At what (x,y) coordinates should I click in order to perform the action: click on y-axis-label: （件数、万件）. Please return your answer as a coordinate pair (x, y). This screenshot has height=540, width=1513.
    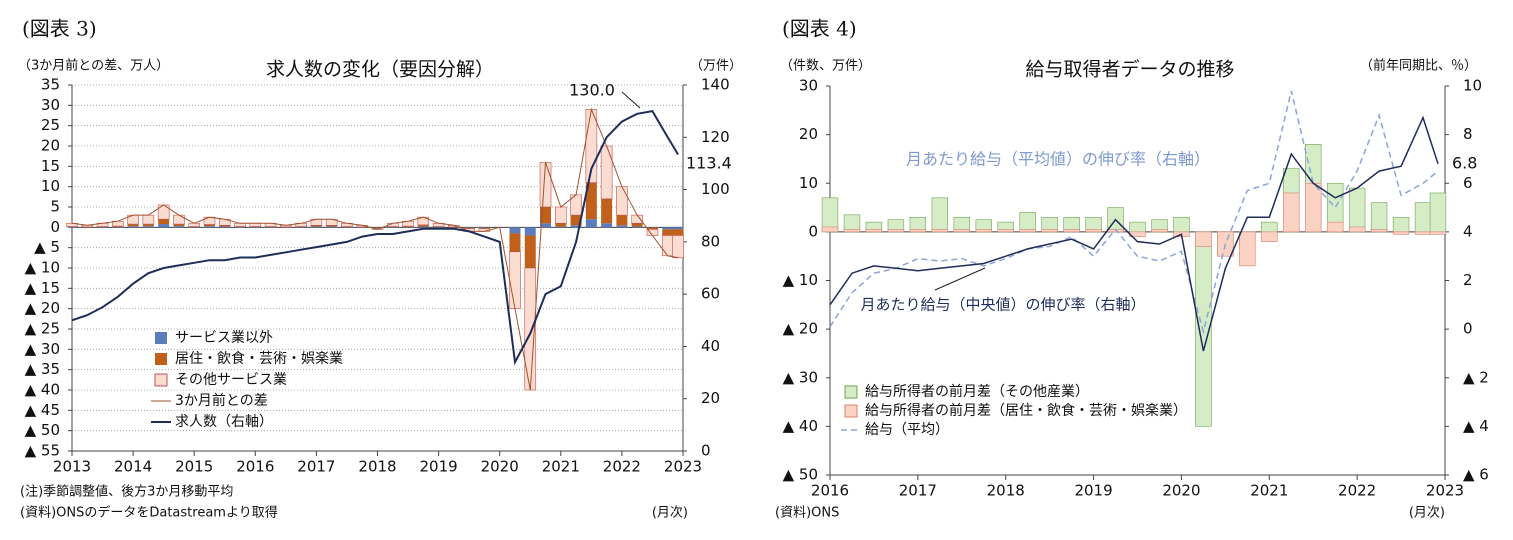
    Looking at the image, I should click on (825, 66).